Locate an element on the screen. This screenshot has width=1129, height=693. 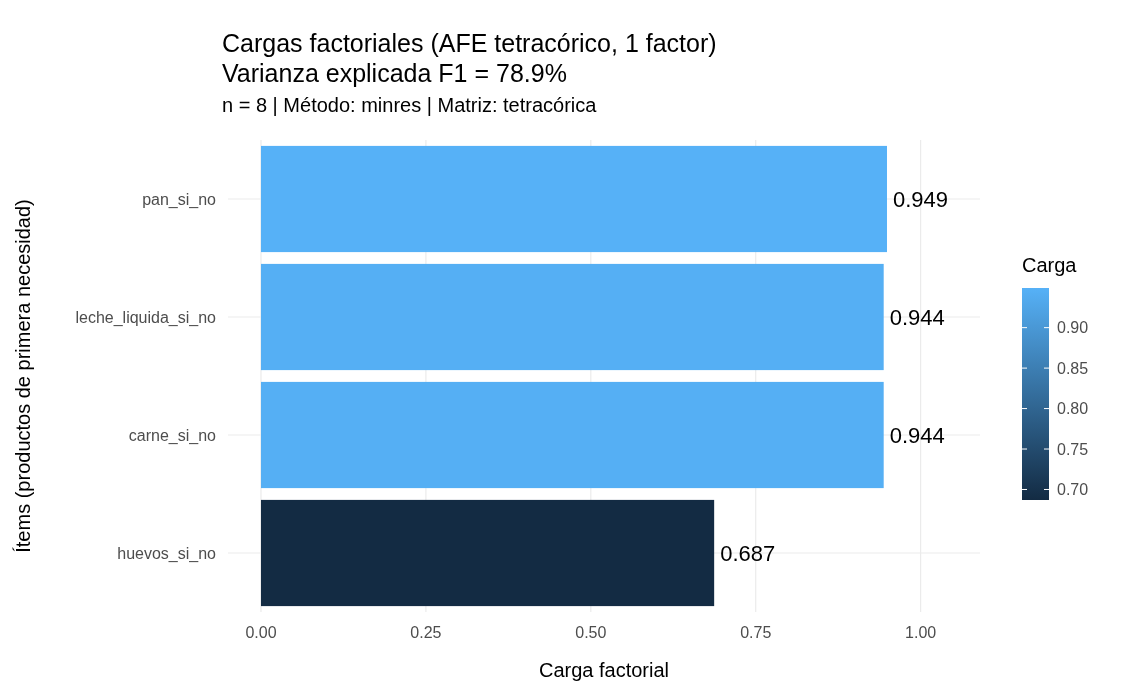
color-bar-label: 0.90 is located at coordinates (1073, 328).